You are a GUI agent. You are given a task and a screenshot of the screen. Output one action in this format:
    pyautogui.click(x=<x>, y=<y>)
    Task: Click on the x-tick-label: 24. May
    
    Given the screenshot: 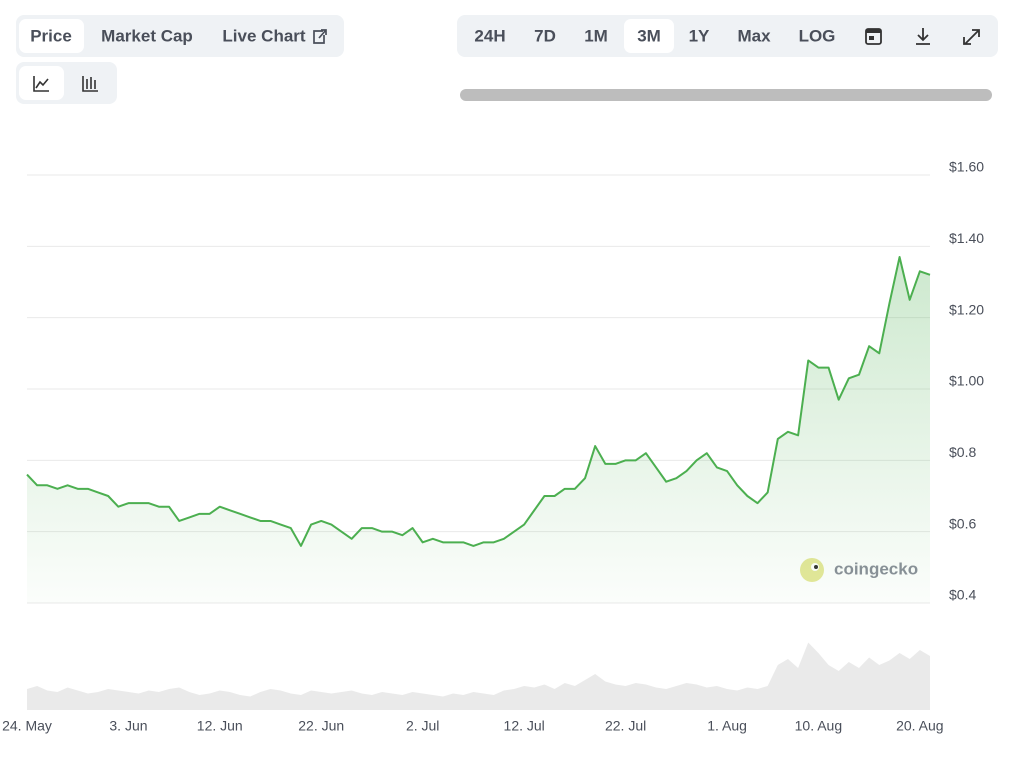 What is the action you would take?
    pyautogui.click(x=27, y=726)
    